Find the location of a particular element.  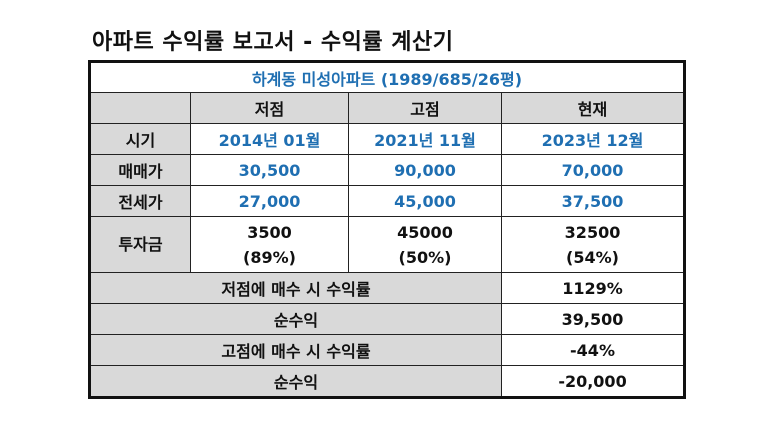

investment-current-amount: 32500 is located at coordinates (592, 232).